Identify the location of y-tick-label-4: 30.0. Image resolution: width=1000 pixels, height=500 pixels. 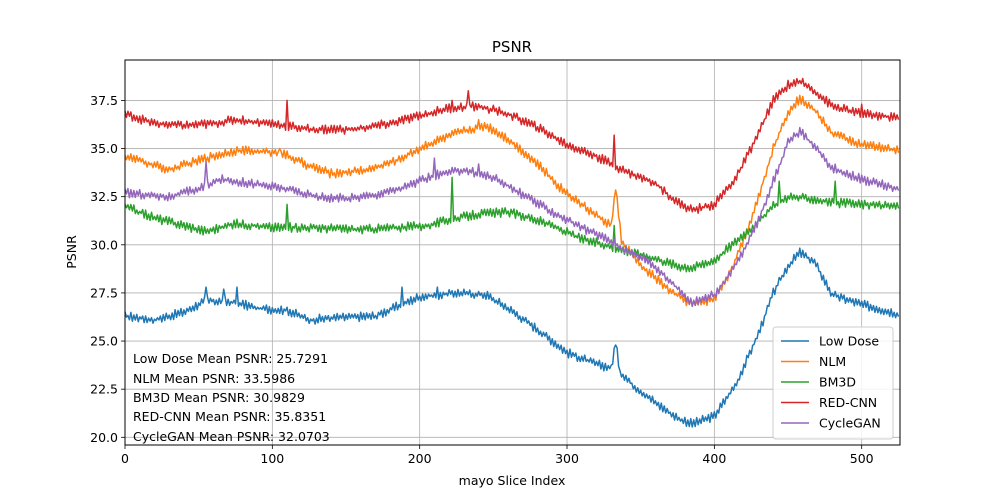
(104, 244).